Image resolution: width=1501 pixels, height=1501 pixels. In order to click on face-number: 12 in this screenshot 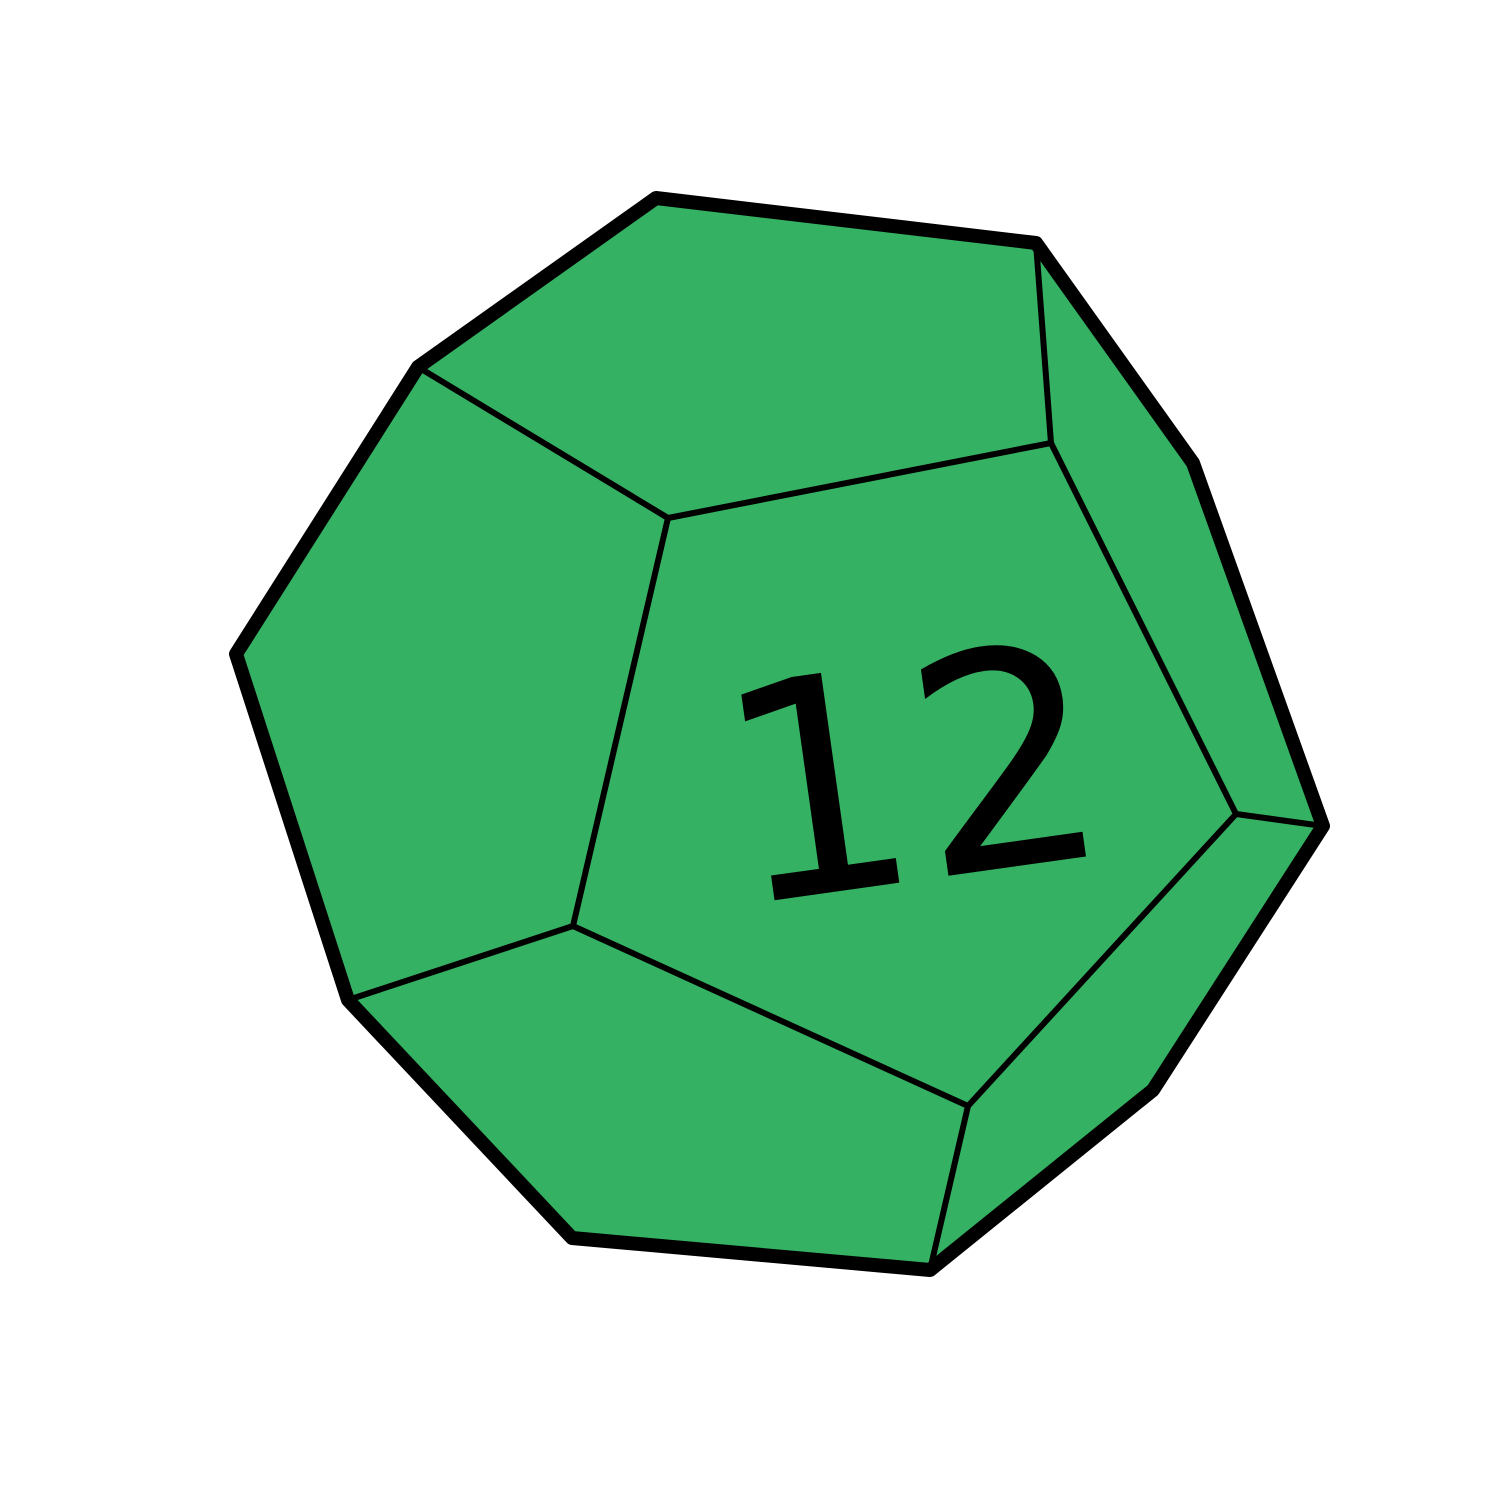, I will do `click(912, 776)`.